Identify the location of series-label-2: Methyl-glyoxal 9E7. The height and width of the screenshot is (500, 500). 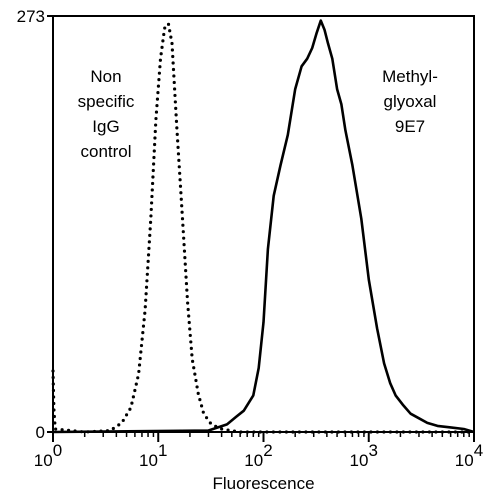
(410, 101).